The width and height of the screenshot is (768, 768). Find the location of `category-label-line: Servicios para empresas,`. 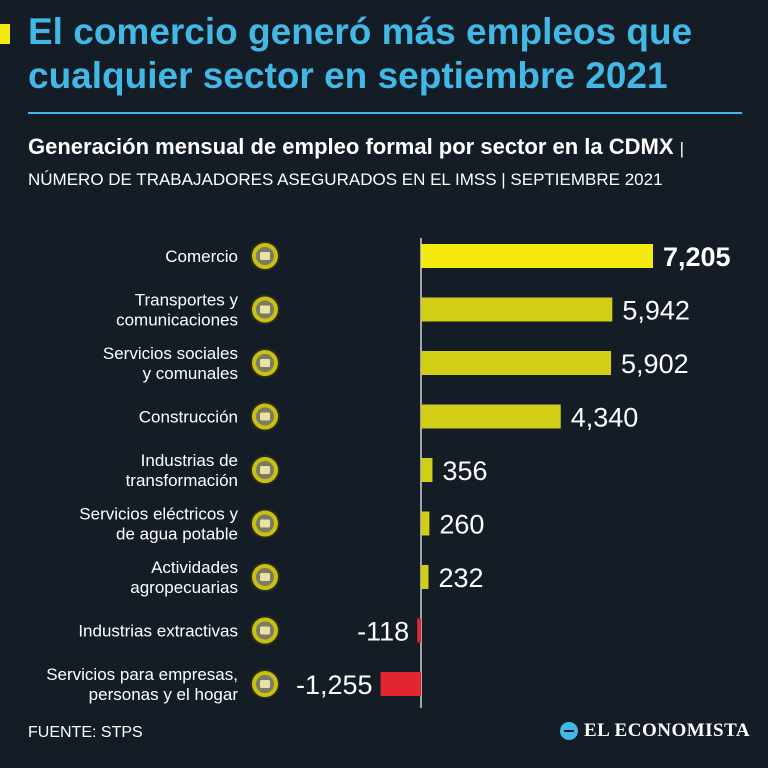

category-label-line: Servicios para empresas, is located at coordinates (142, 674).